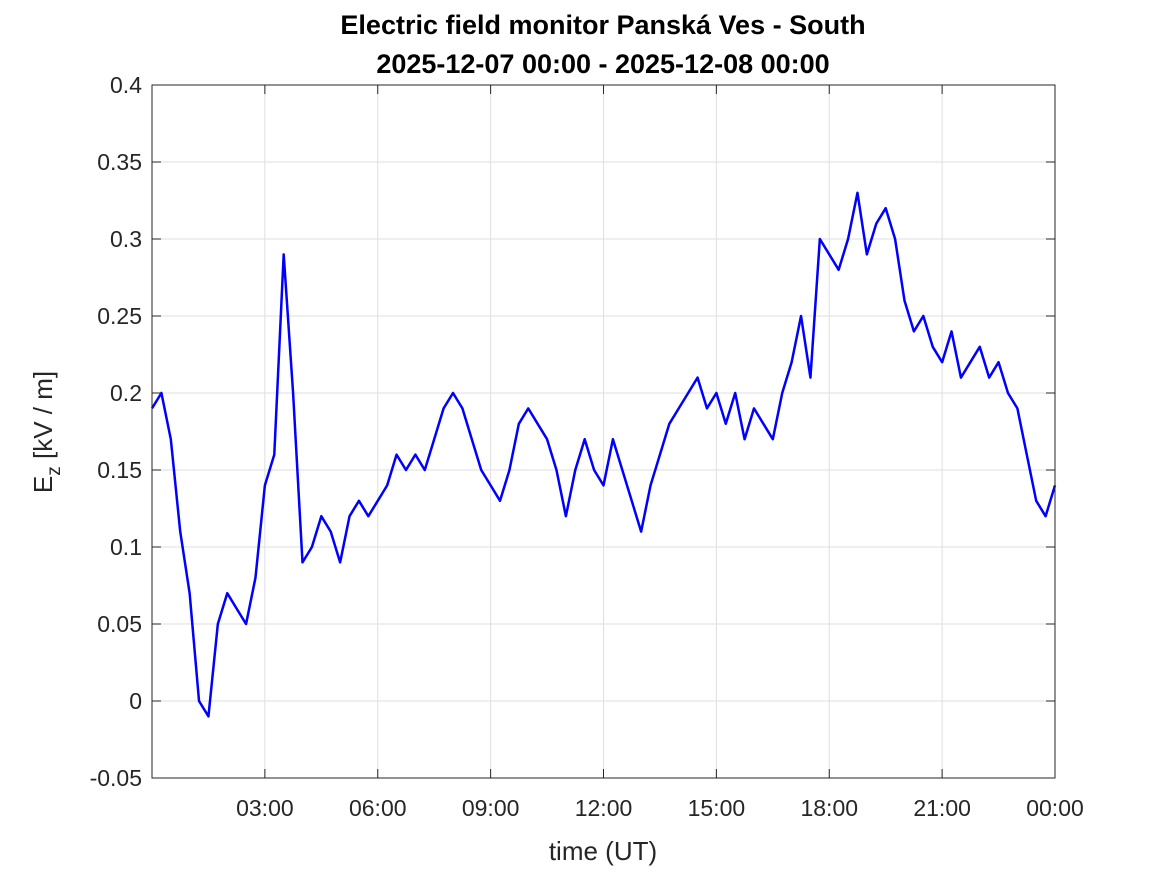 Image resolution: width=1167 pixels, height=880 pixels. What do you see at coordinates (126, 85) in the screenshot?
I see `y-tick-label: 0.4` at bounding box center [126, 85].